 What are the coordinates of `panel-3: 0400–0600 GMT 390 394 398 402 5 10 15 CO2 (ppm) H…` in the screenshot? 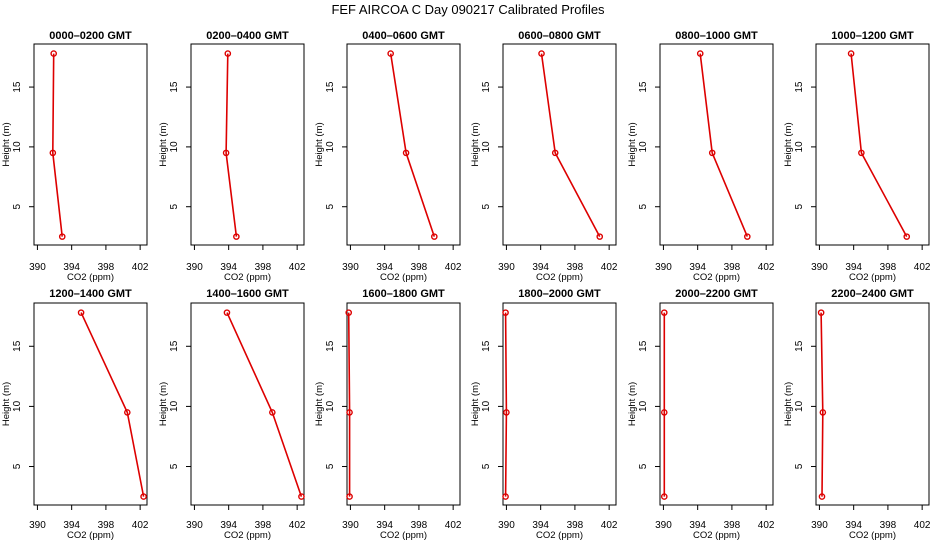 It's located at (388, 156).